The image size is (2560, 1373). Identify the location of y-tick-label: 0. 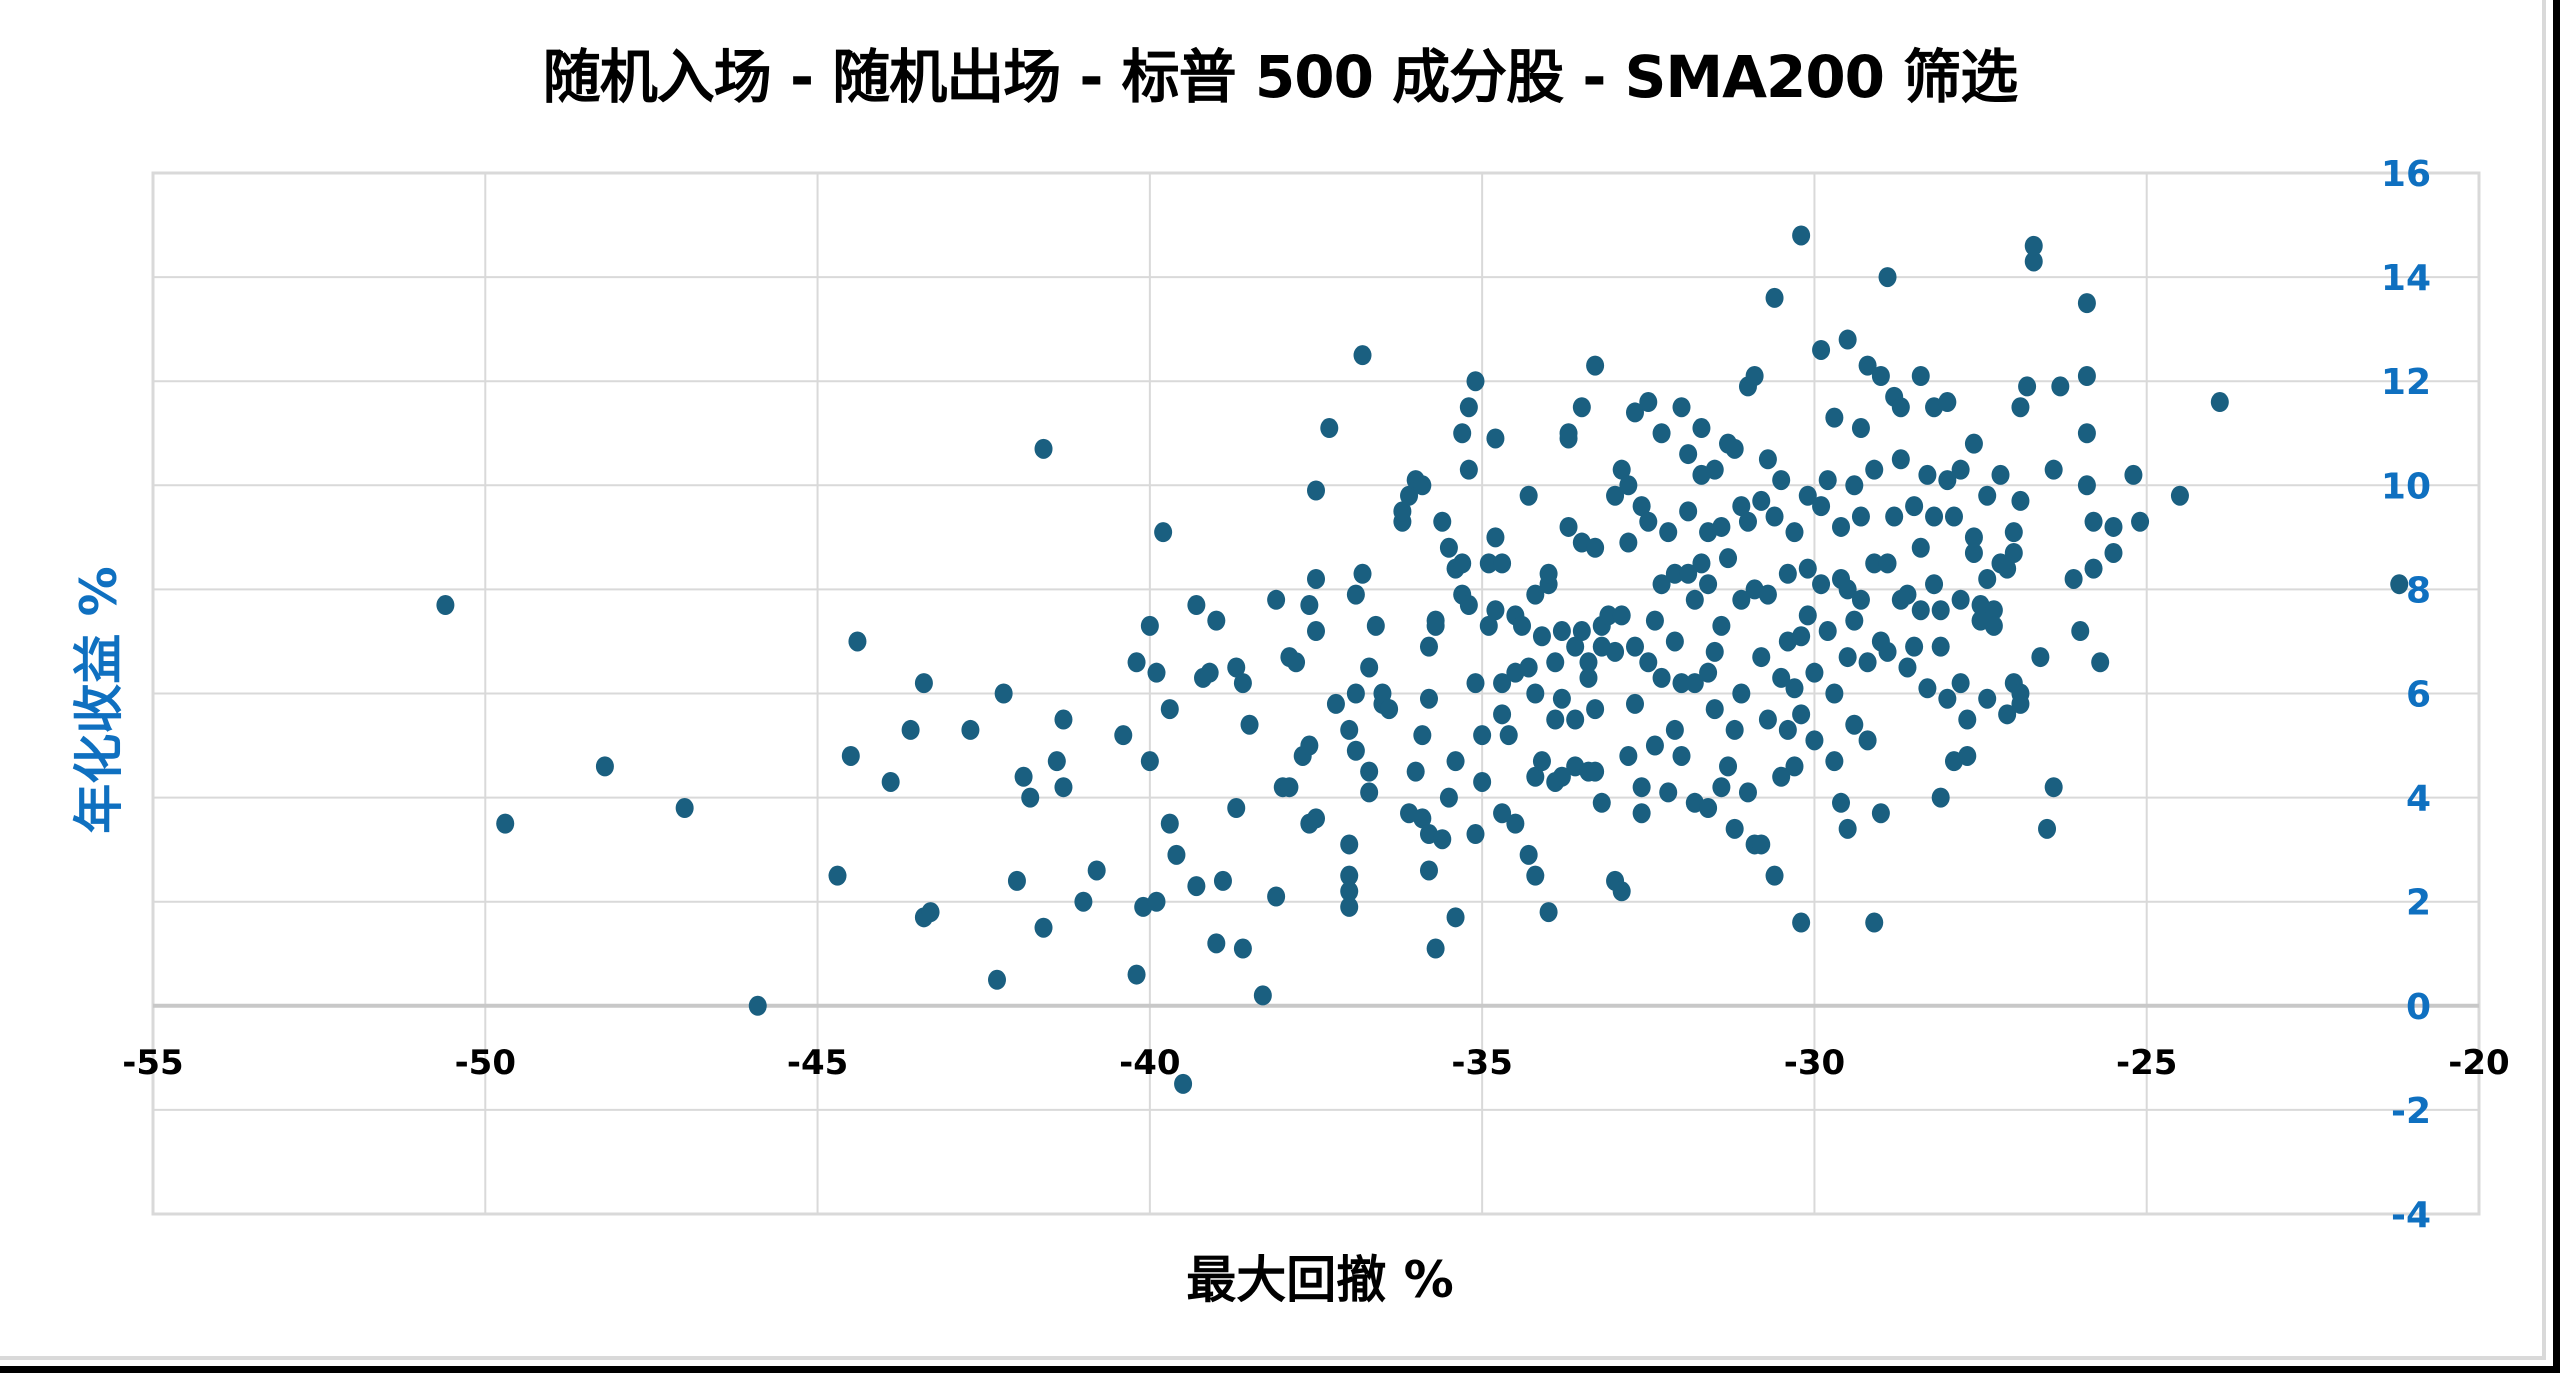
(2418, 1007).